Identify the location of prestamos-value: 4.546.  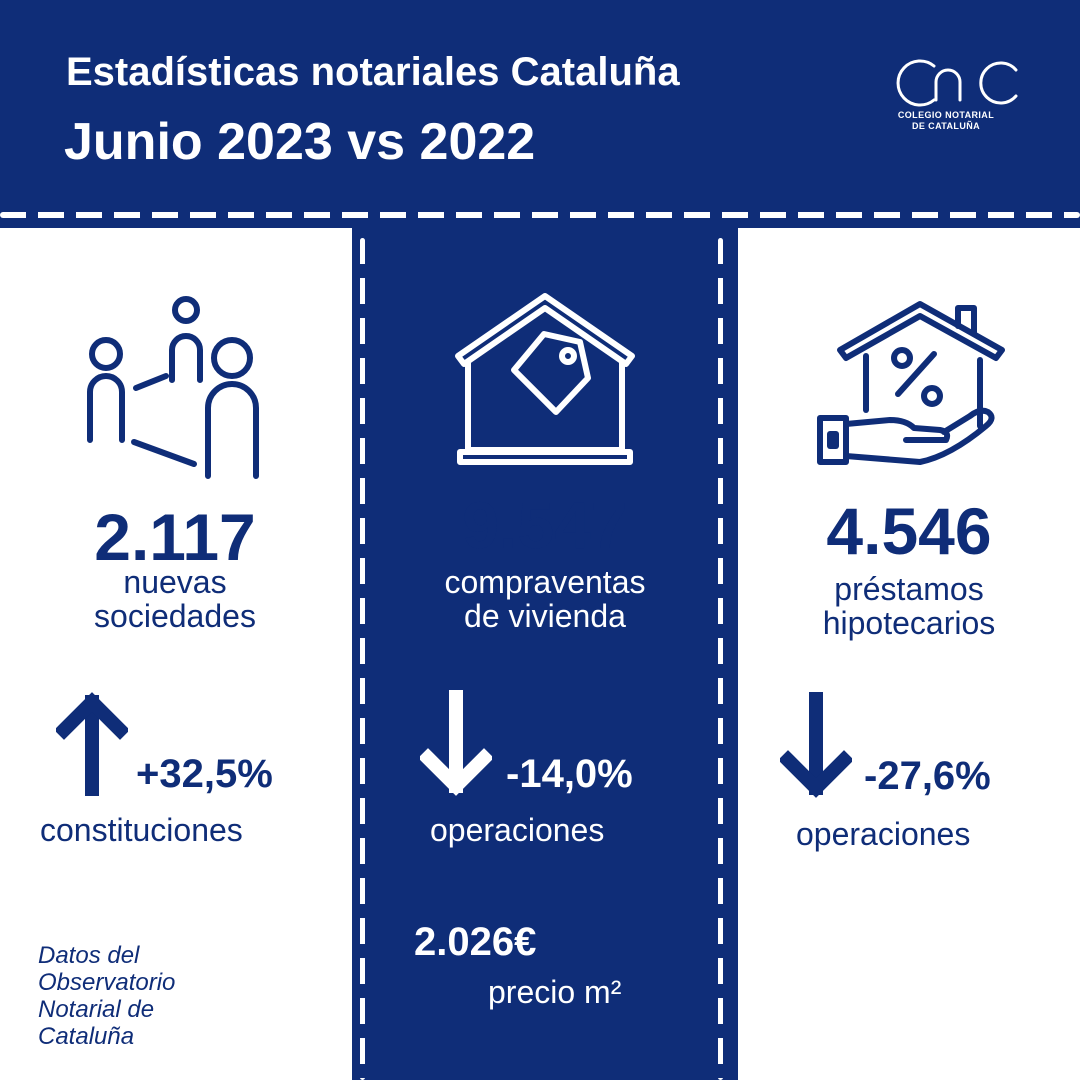
(909, 531).